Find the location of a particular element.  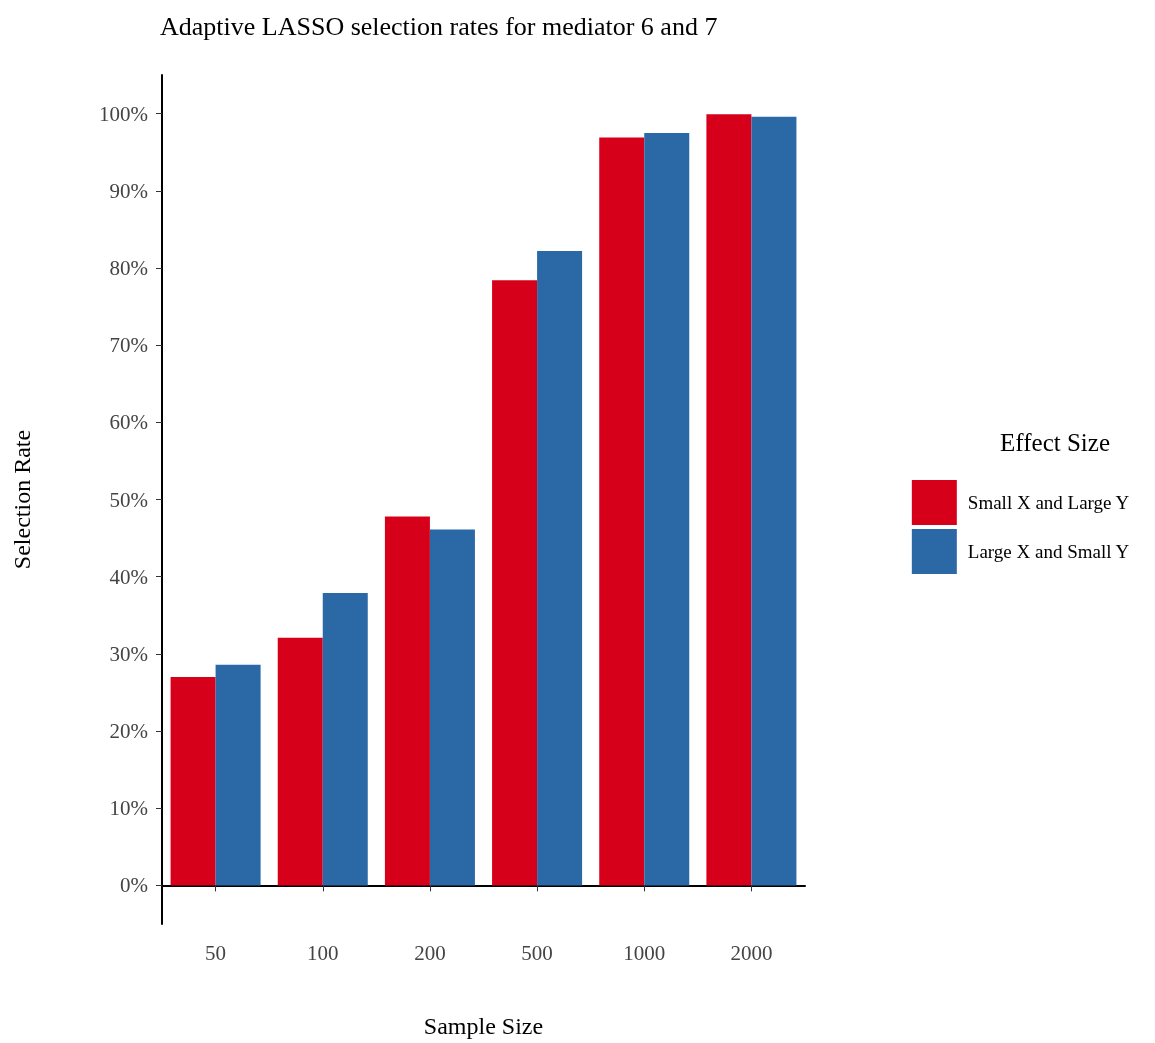

legend-label: Large X and Small Y is located at coordinates (1048, 551).